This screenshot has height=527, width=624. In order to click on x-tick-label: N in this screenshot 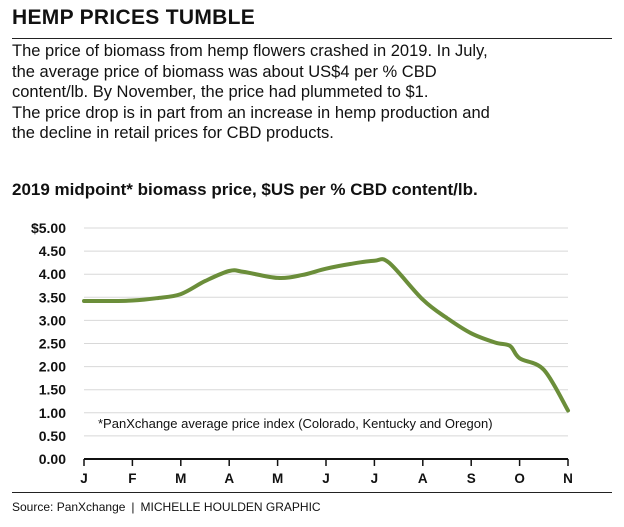, I will do `click(568, 478)`.